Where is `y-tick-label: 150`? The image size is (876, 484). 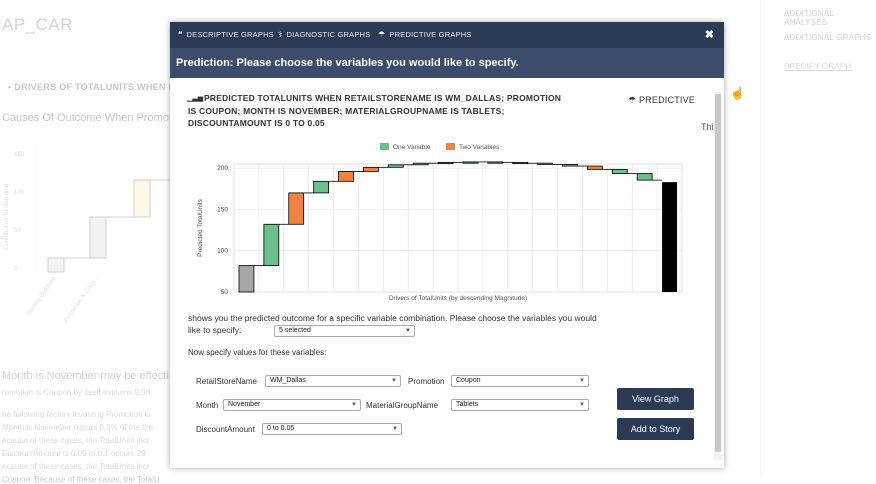 y-tick-label: 150 is located at coordinates (222, 209).